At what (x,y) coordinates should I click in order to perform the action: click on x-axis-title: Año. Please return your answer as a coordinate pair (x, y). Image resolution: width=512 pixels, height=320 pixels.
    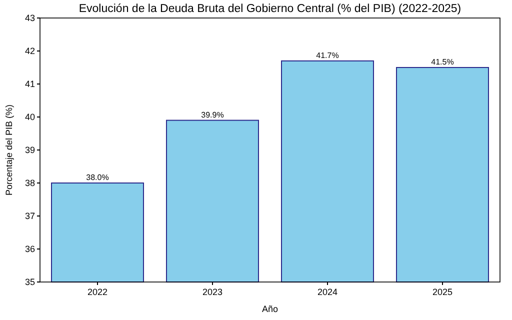
    Looking at the image, I should click on (270, 309).